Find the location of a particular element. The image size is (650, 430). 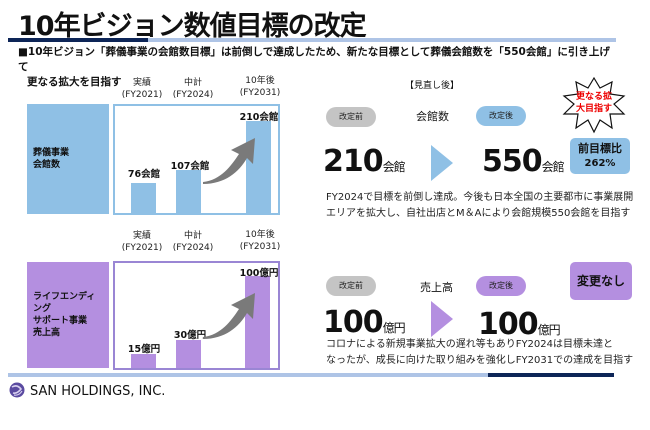

burst-callout-icon is located at coordinates (594, 105).